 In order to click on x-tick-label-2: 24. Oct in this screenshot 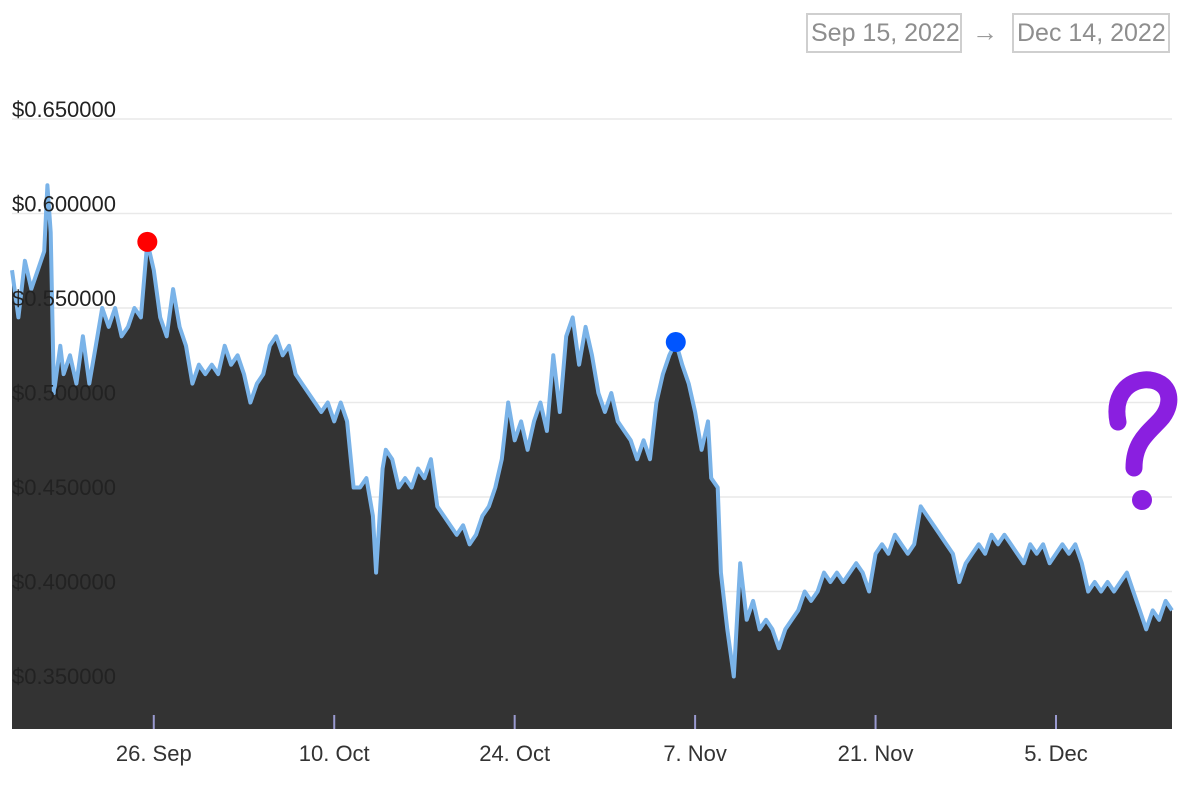, I will do `click(514, 753)`.